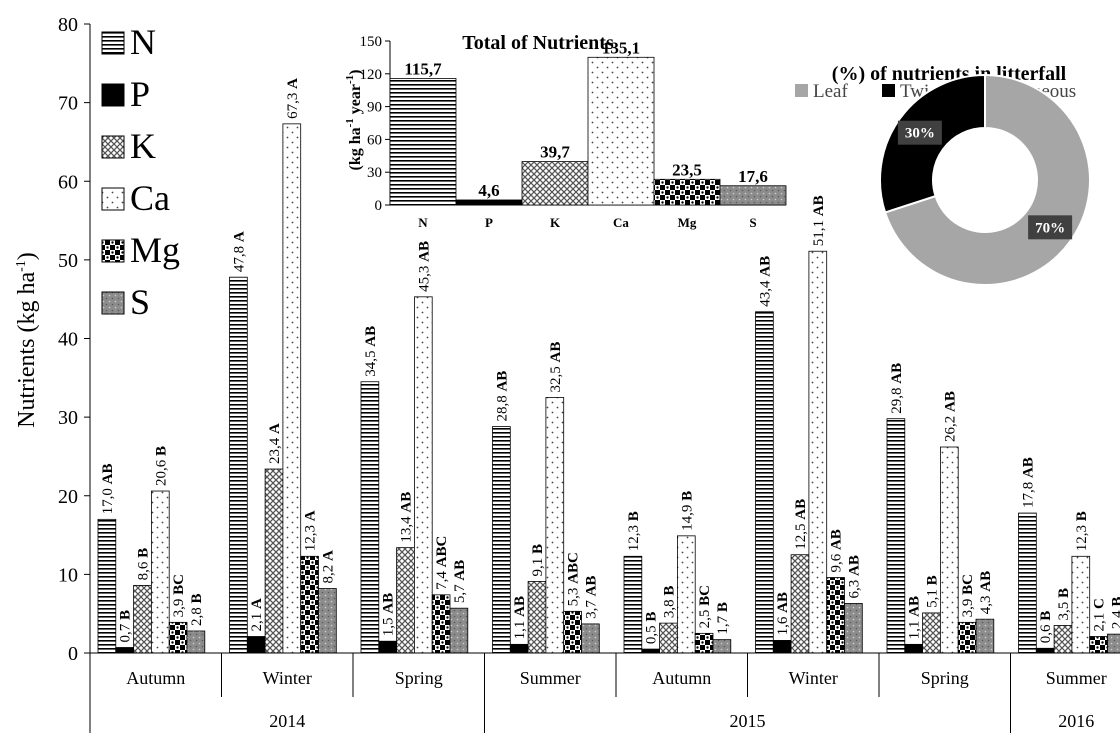 This screenshot has width=1120, height=733. What do you see at coordinates (371, 351) in the screenshot?
I see `bar-value-label: 34,5 AB` at bounding box center [371, 351].